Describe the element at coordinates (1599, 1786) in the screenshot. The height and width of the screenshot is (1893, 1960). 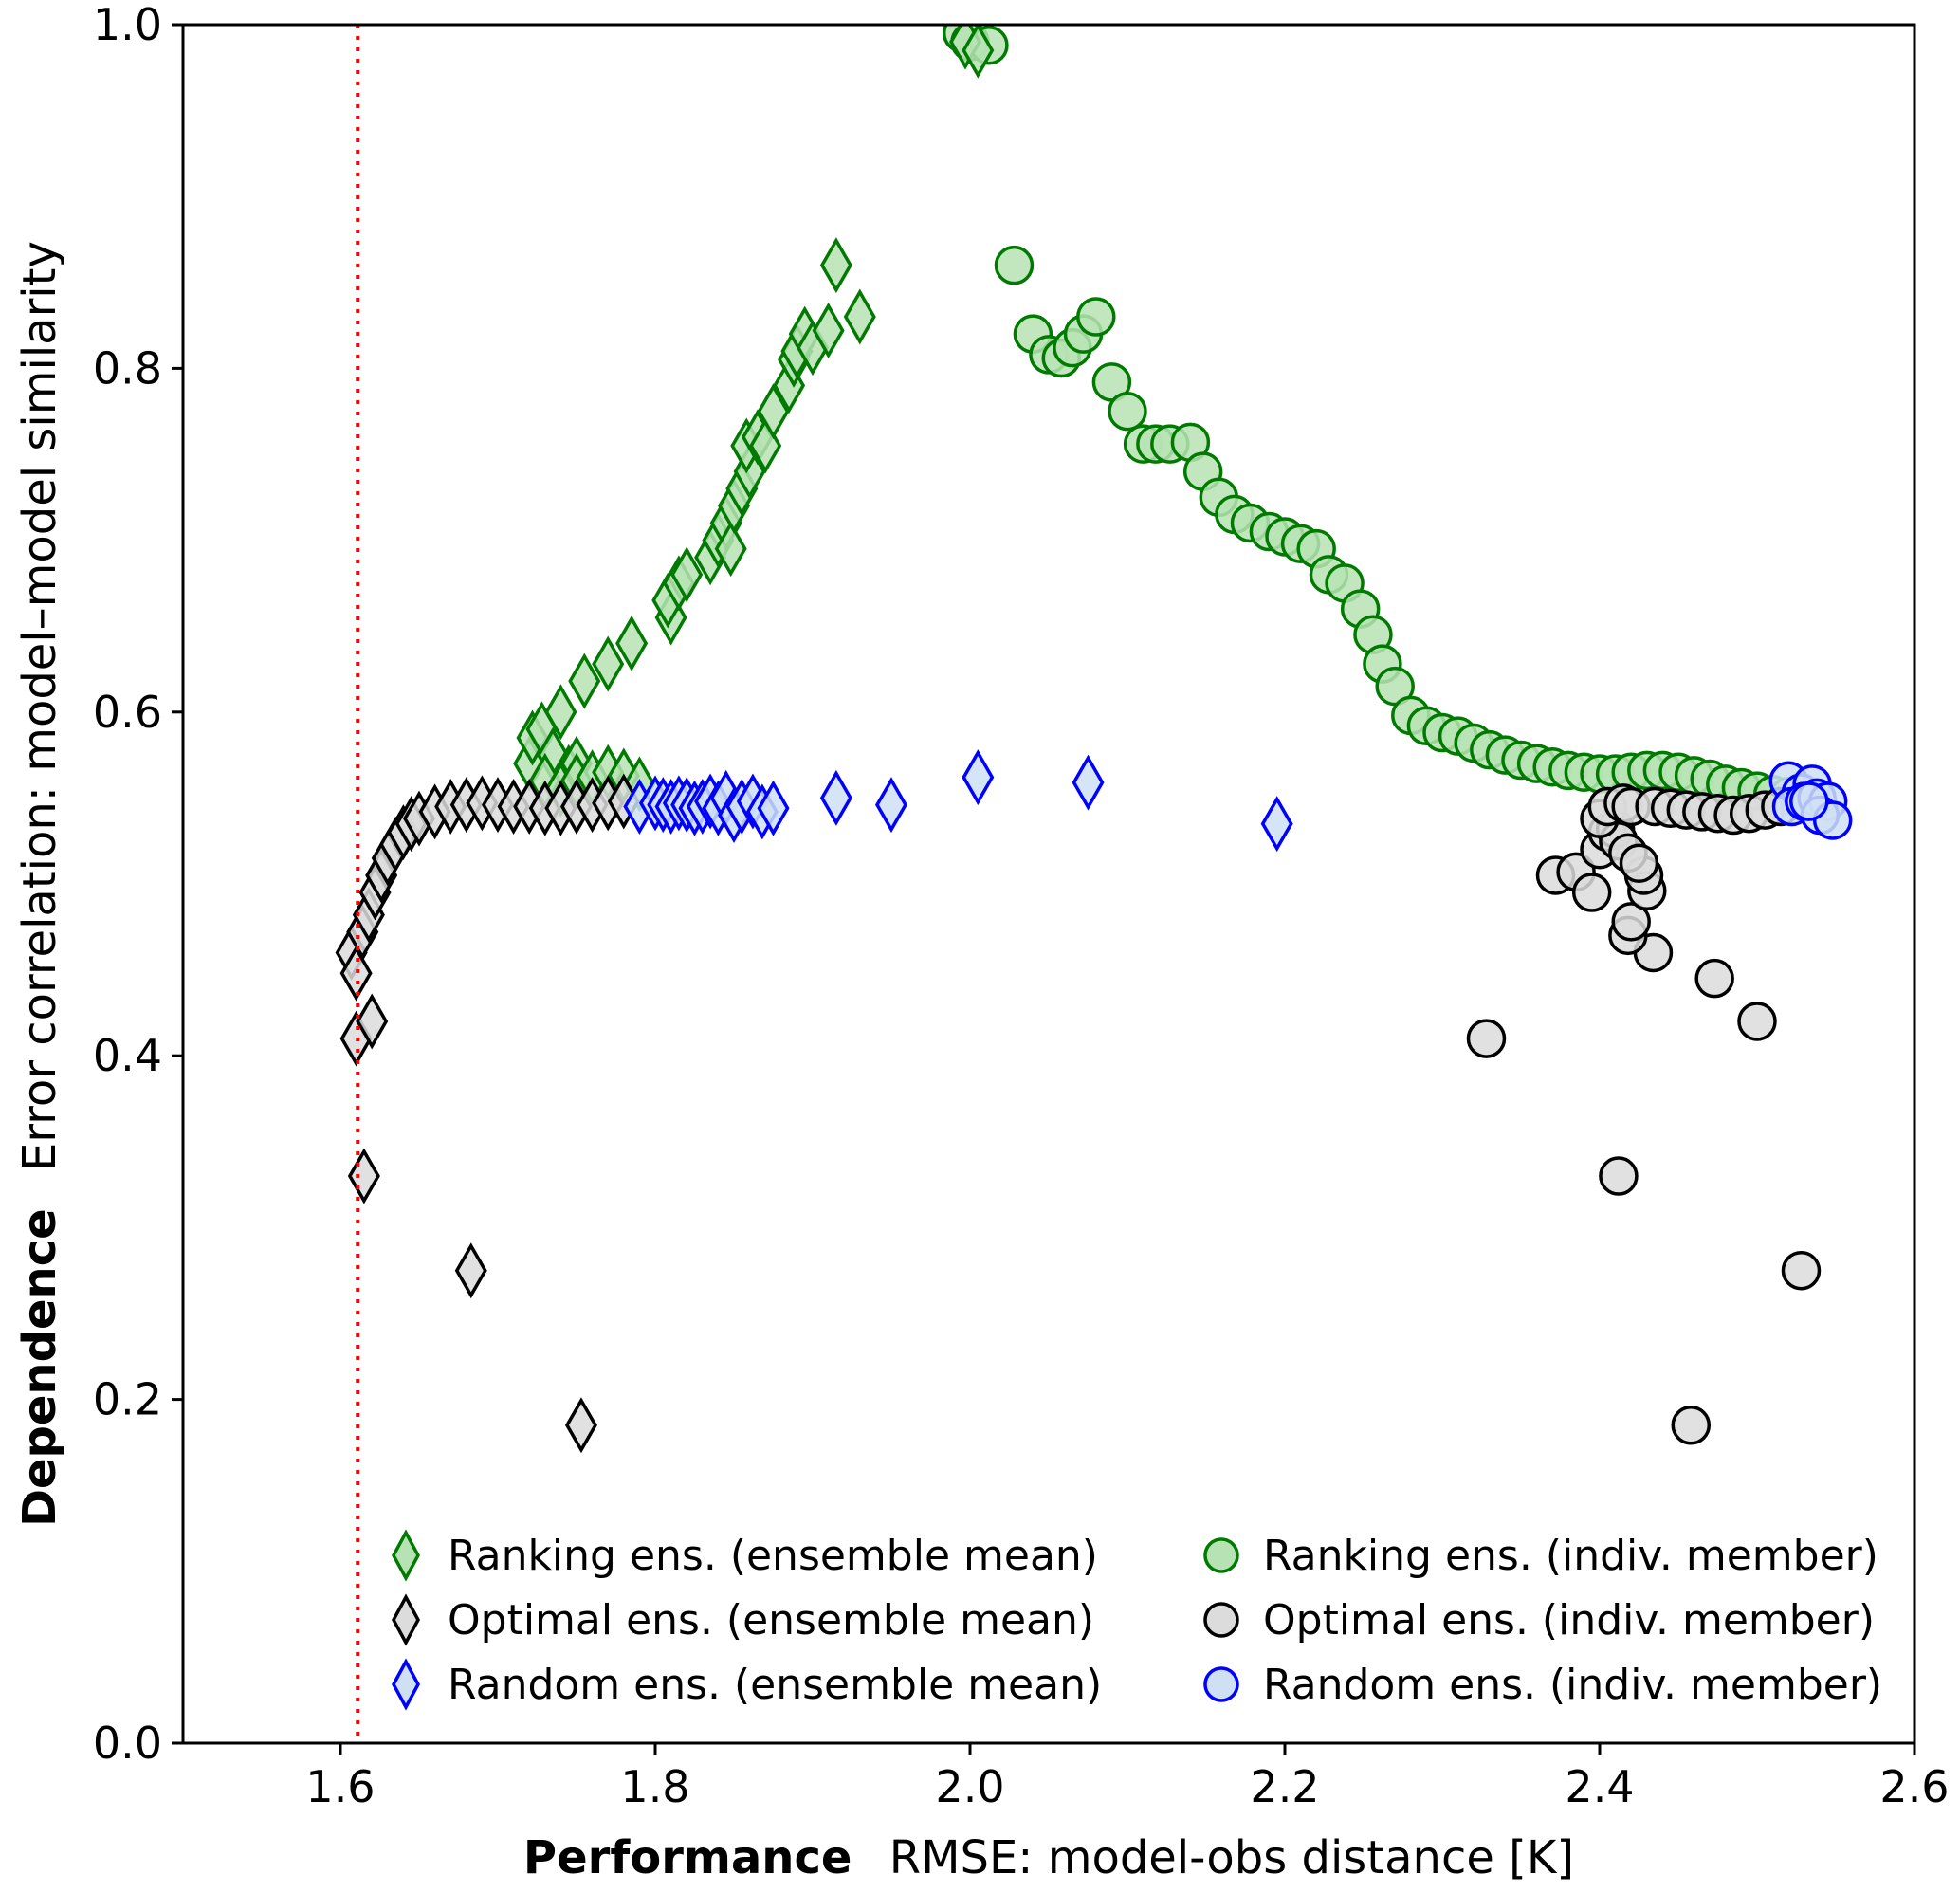
I see `x-tick-label: 2.4` at that location.